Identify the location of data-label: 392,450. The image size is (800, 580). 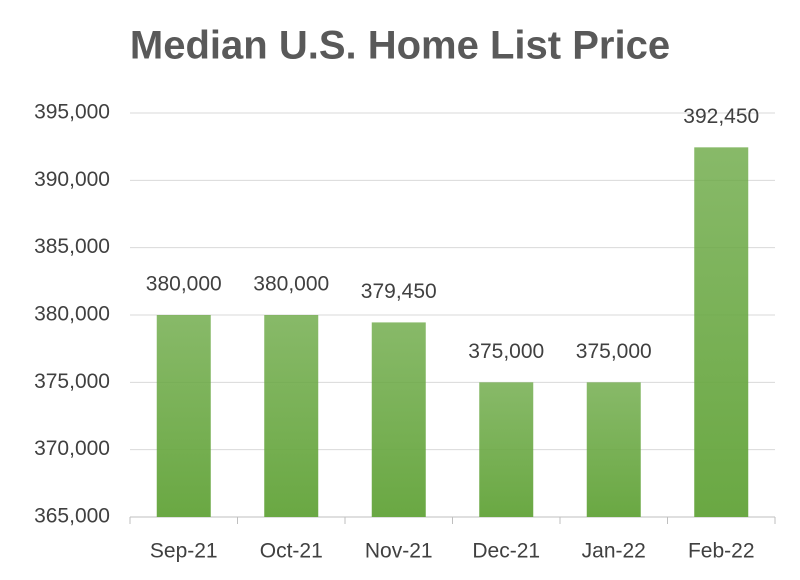
(721, 116).